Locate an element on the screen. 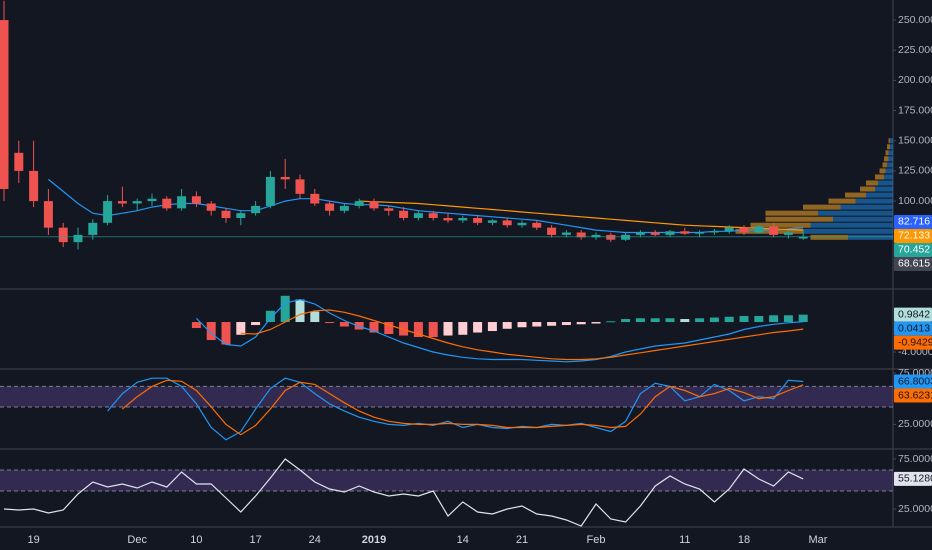  value-box-label: 68.615 is located at coordinates (914, 264).